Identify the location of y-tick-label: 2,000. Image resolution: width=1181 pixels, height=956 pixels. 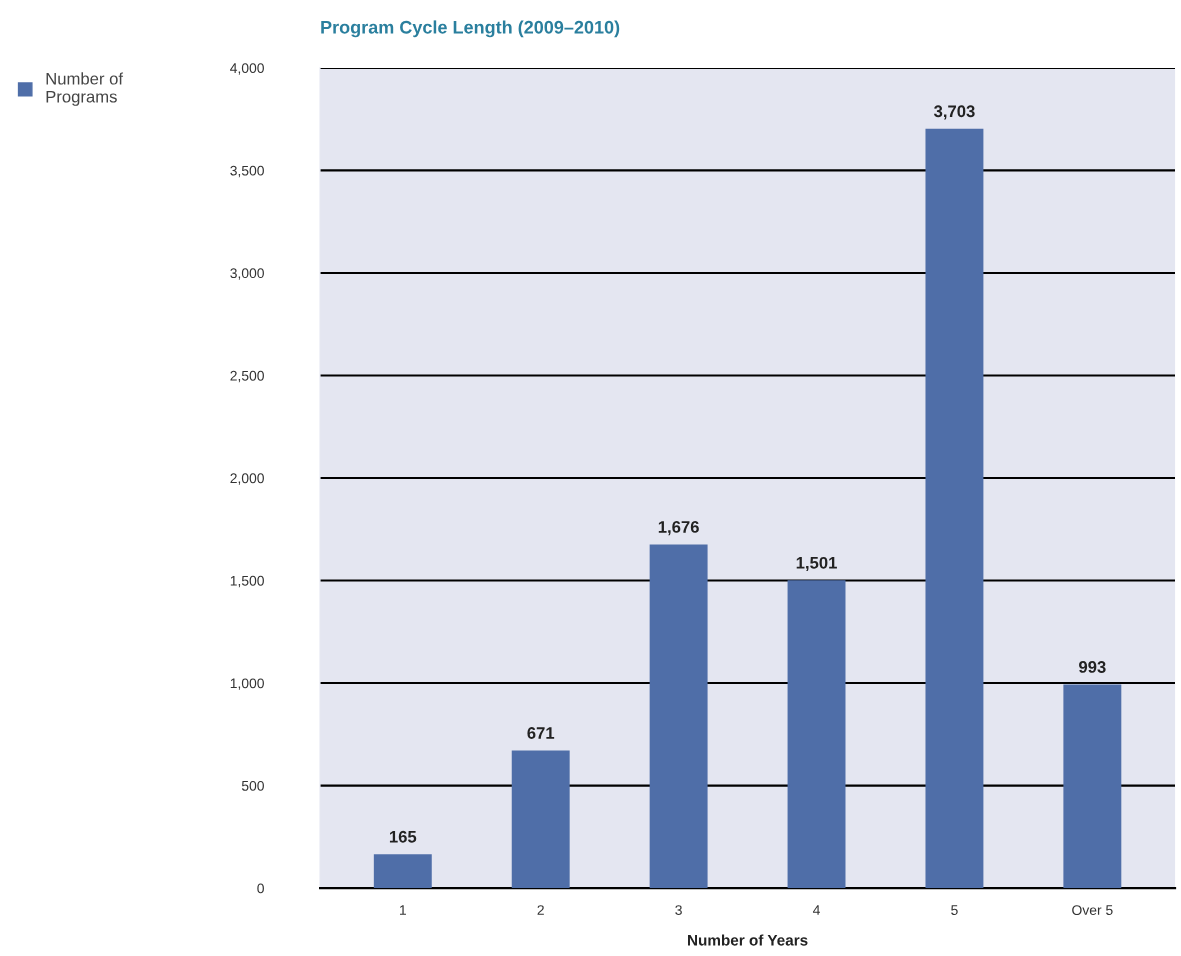
(247, 479).